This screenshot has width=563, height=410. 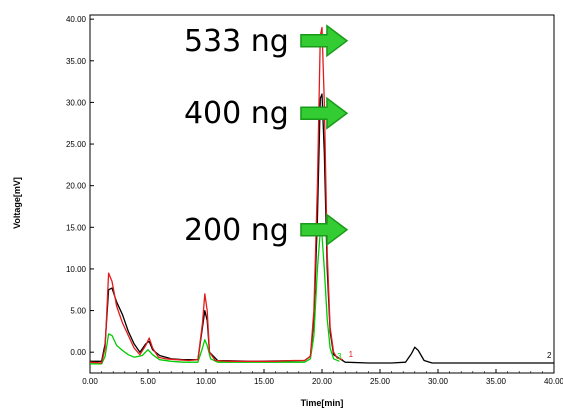 I want to click on x-tick-label: 10.00, so click(x=206, y=381).